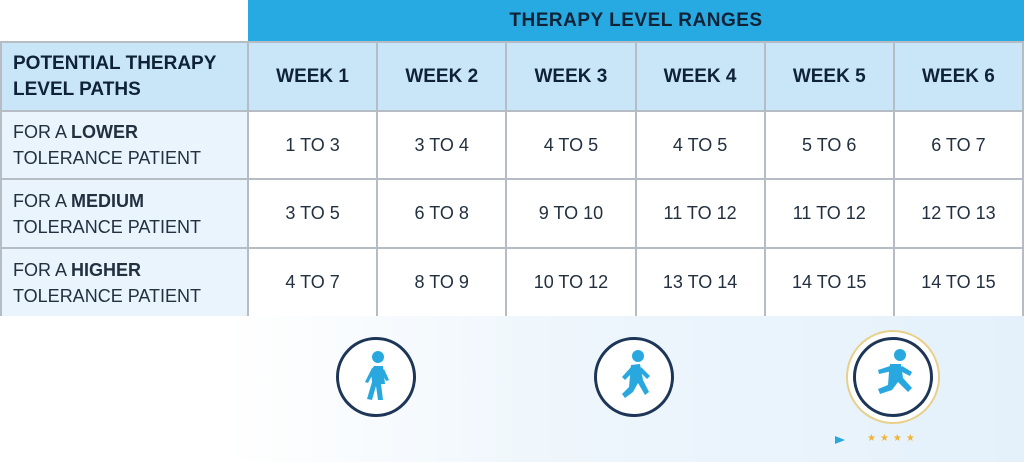 The width and height of the screenshot is (1024, 462). I want to click on table-banner: THERAPY LEVEL RANGES, so click(636, 20).